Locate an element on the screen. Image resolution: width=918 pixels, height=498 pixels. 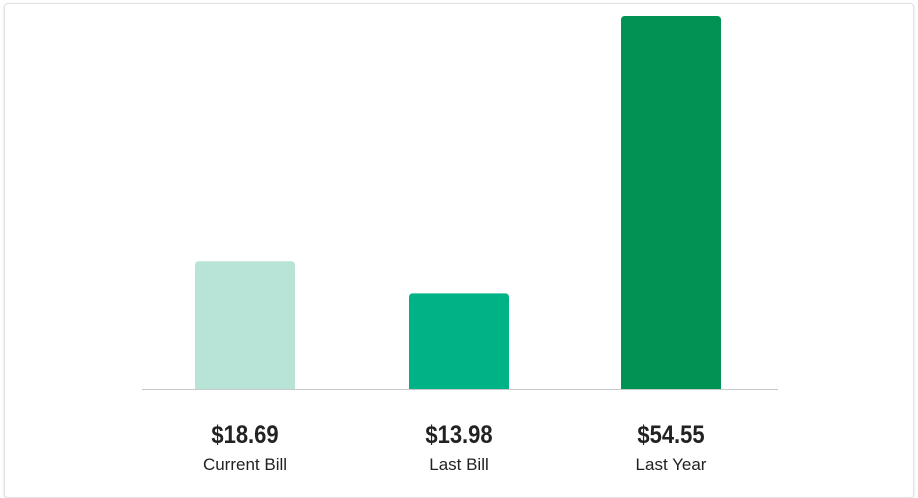
category-label: Current Bill is located at coordinates (245, 464).